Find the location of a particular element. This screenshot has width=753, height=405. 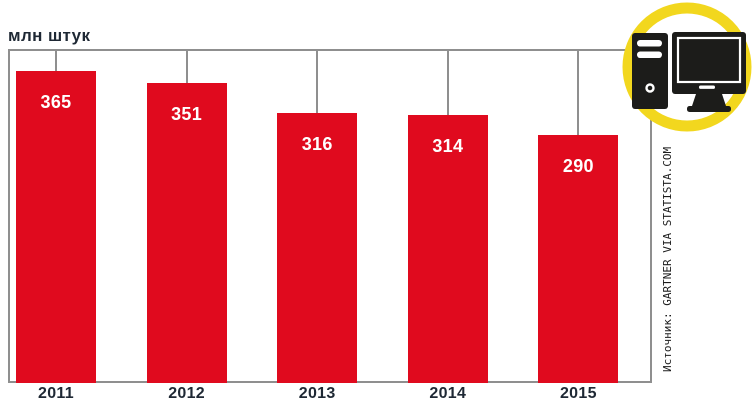

bar-value-label: 365 is located at coordinates (56, 102).